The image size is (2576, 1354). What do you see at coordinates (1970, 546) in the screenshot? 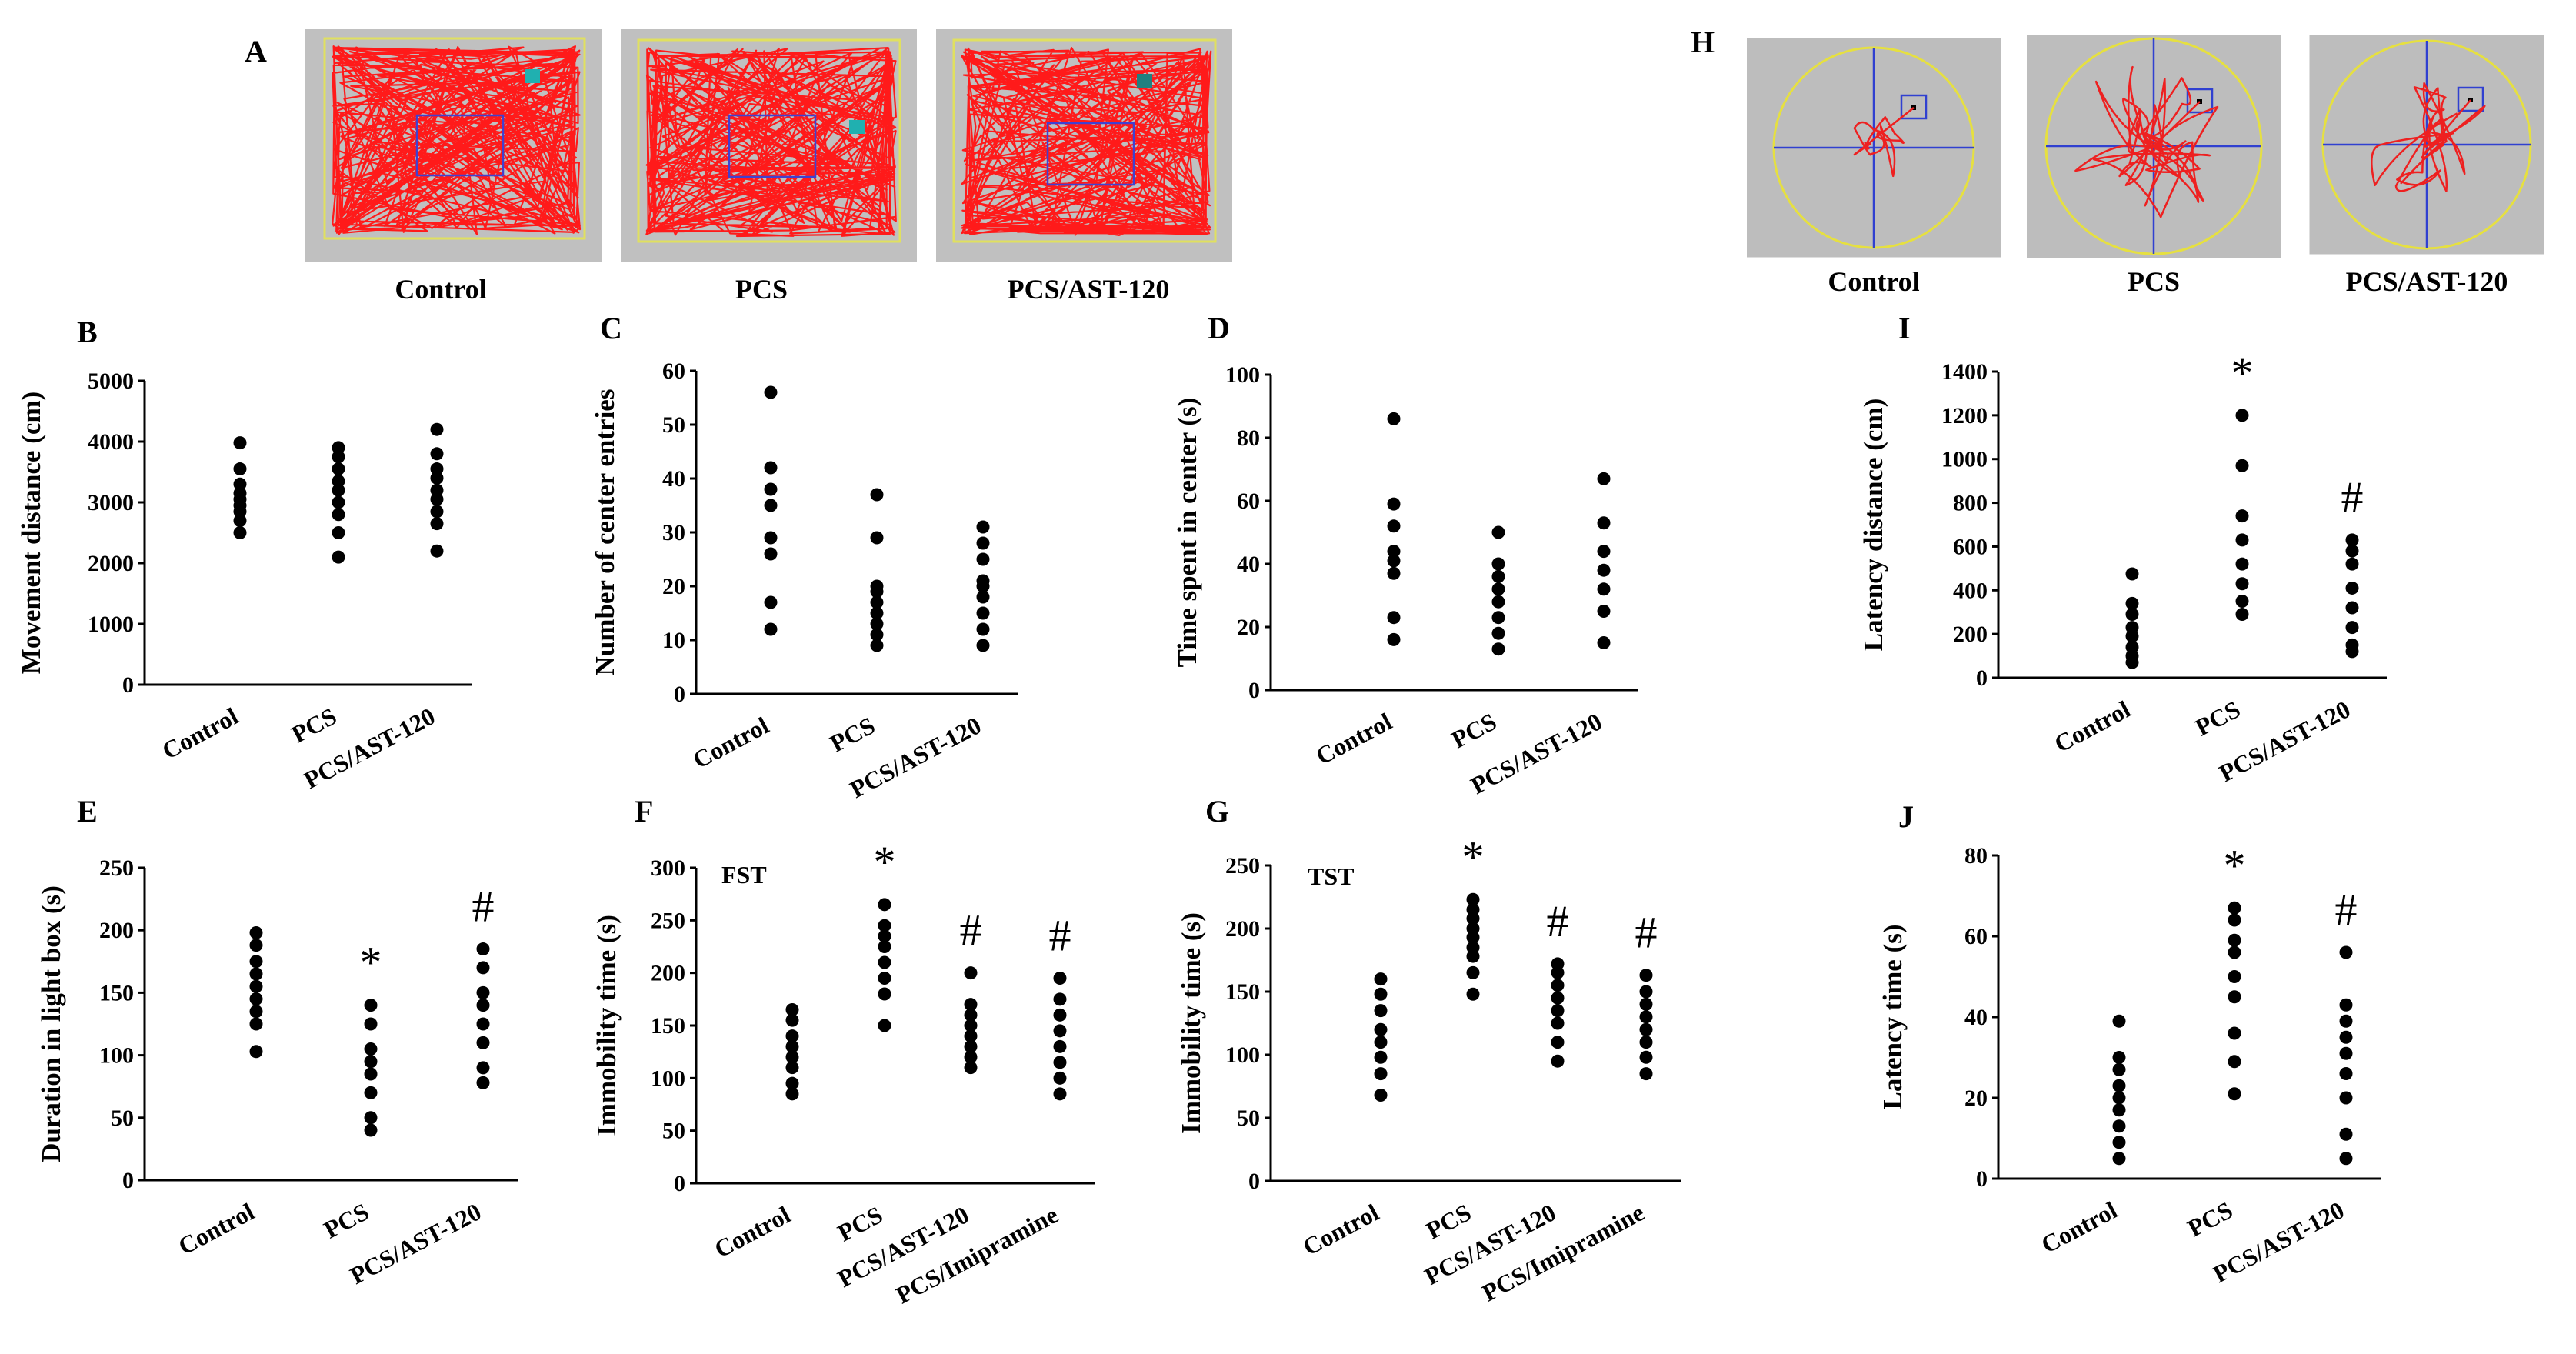
I see `y-tick-label: 600` at bounding box center [1970, 546].